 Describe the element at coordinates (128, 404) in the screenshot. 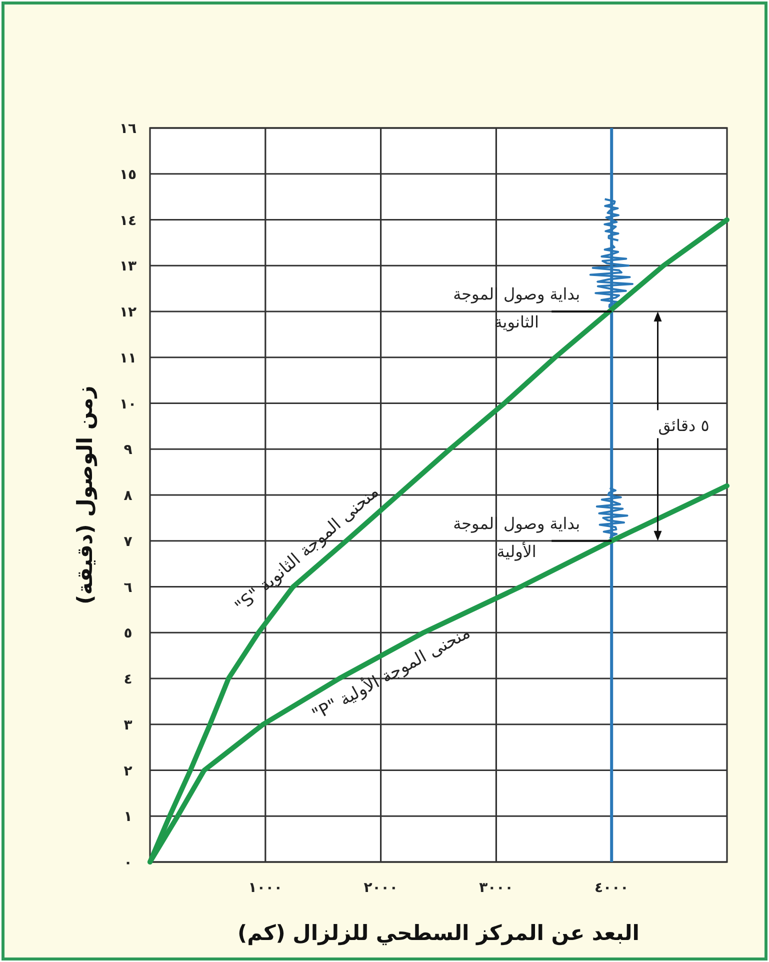

I see `y-tick-label: ١٠` at that location.